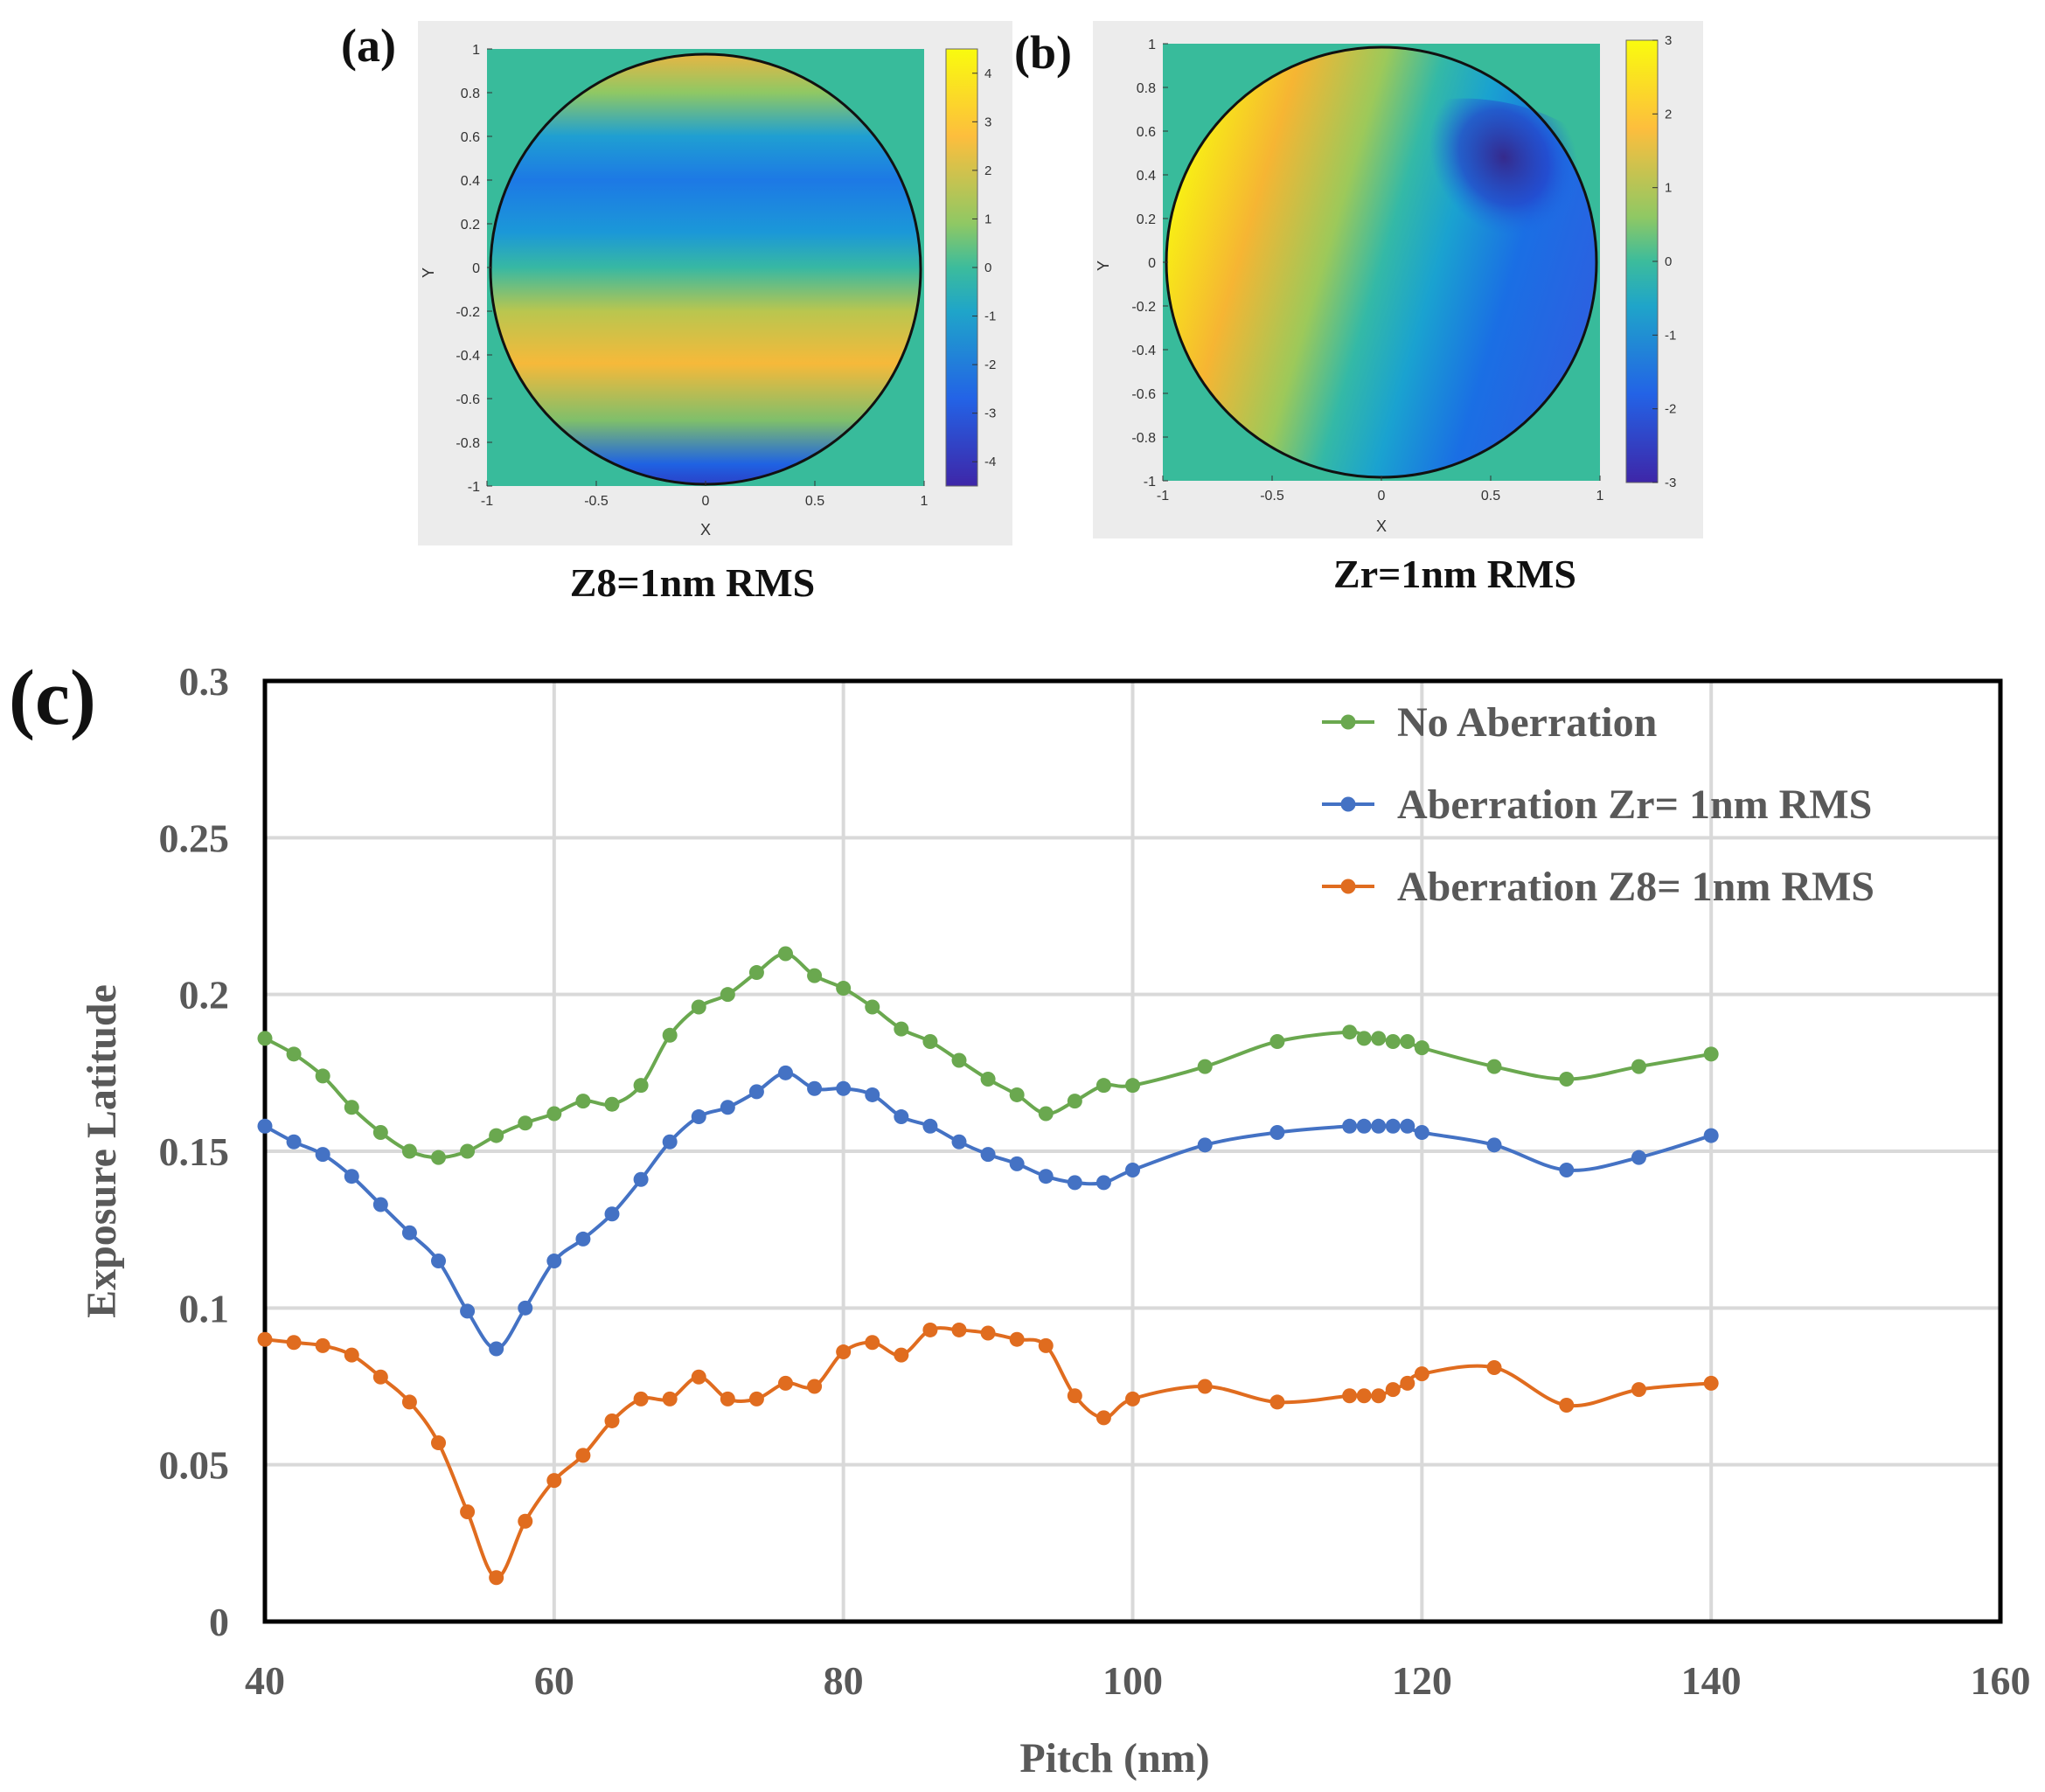 This screenshot has height=1792, width=2045. I want to click on a-x-tick-label: -1, so click(487, 501).